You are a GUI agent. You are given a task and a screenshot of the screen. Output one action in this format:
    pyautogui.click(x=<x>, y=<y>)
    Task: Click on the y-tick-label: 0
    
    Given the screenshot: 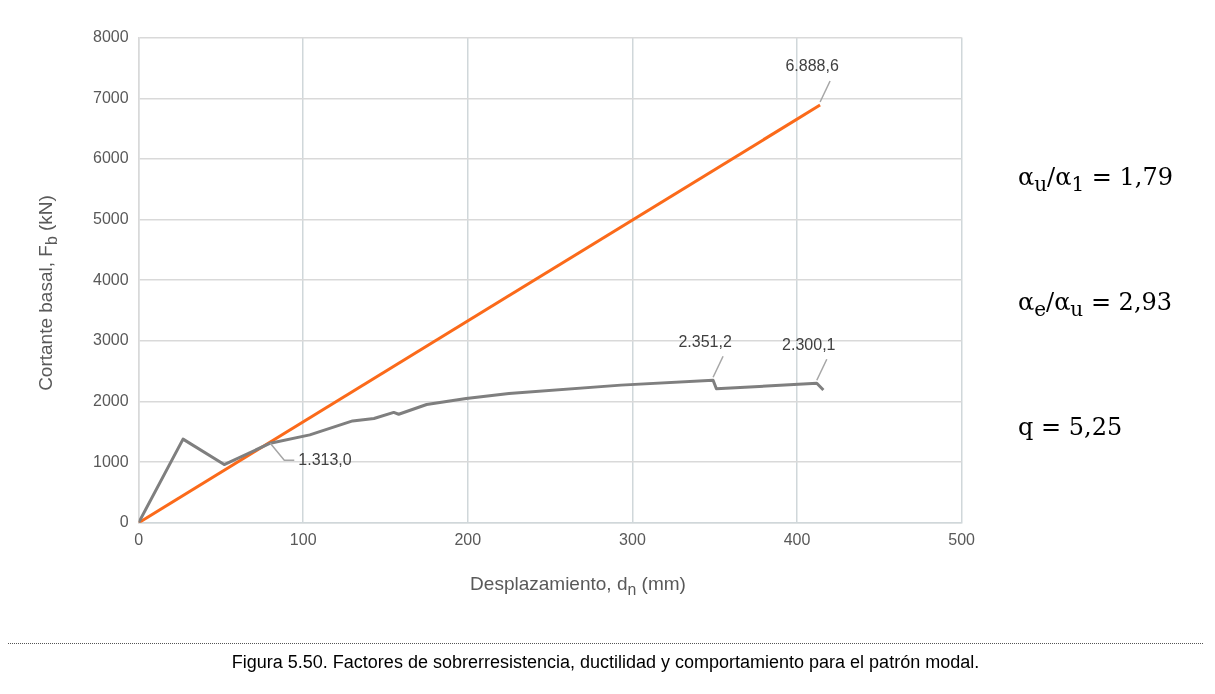 What is the action you would take?
    pyautogui.click(x=124, y=522)
    